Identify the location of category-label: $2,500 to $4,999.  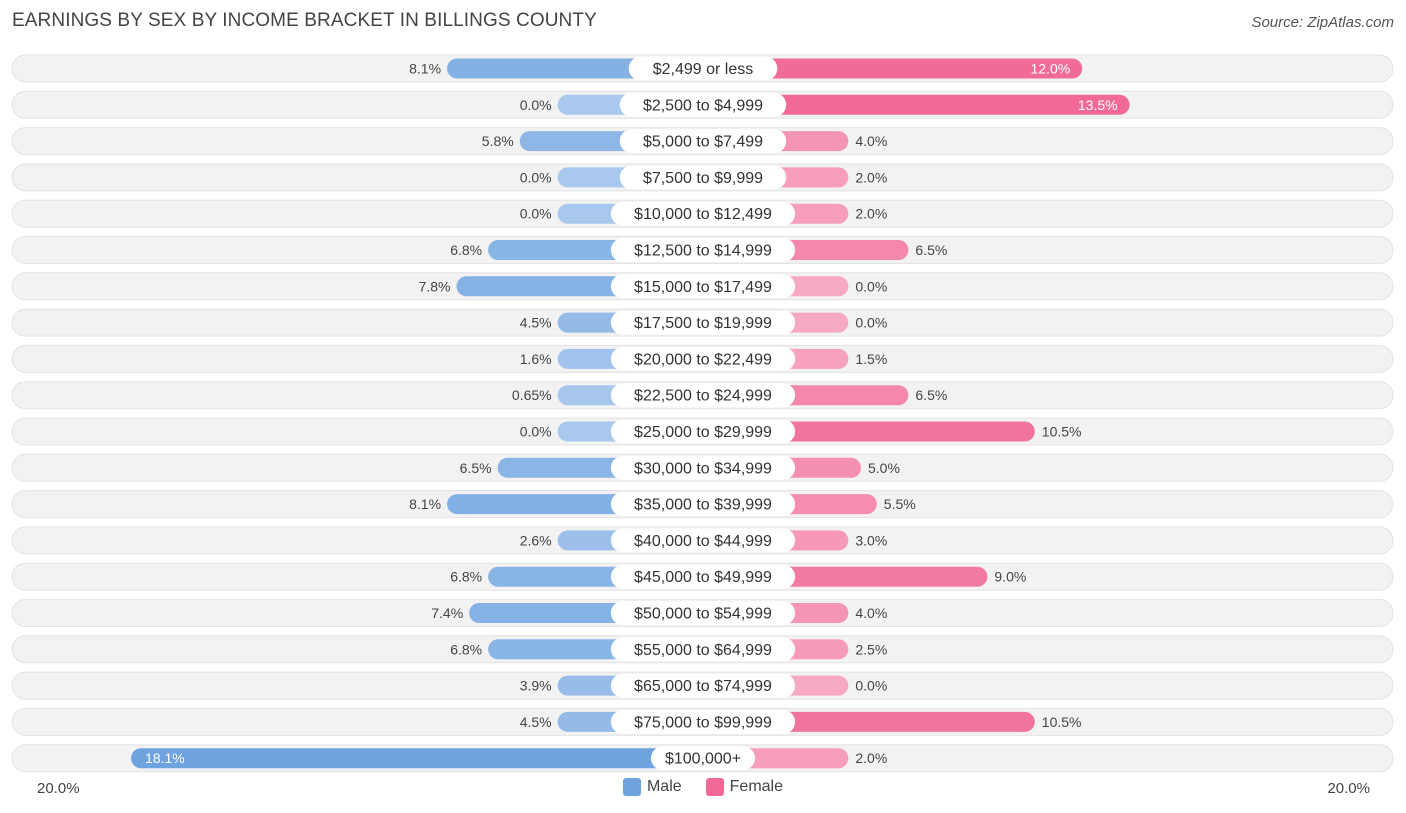
(703, 105).